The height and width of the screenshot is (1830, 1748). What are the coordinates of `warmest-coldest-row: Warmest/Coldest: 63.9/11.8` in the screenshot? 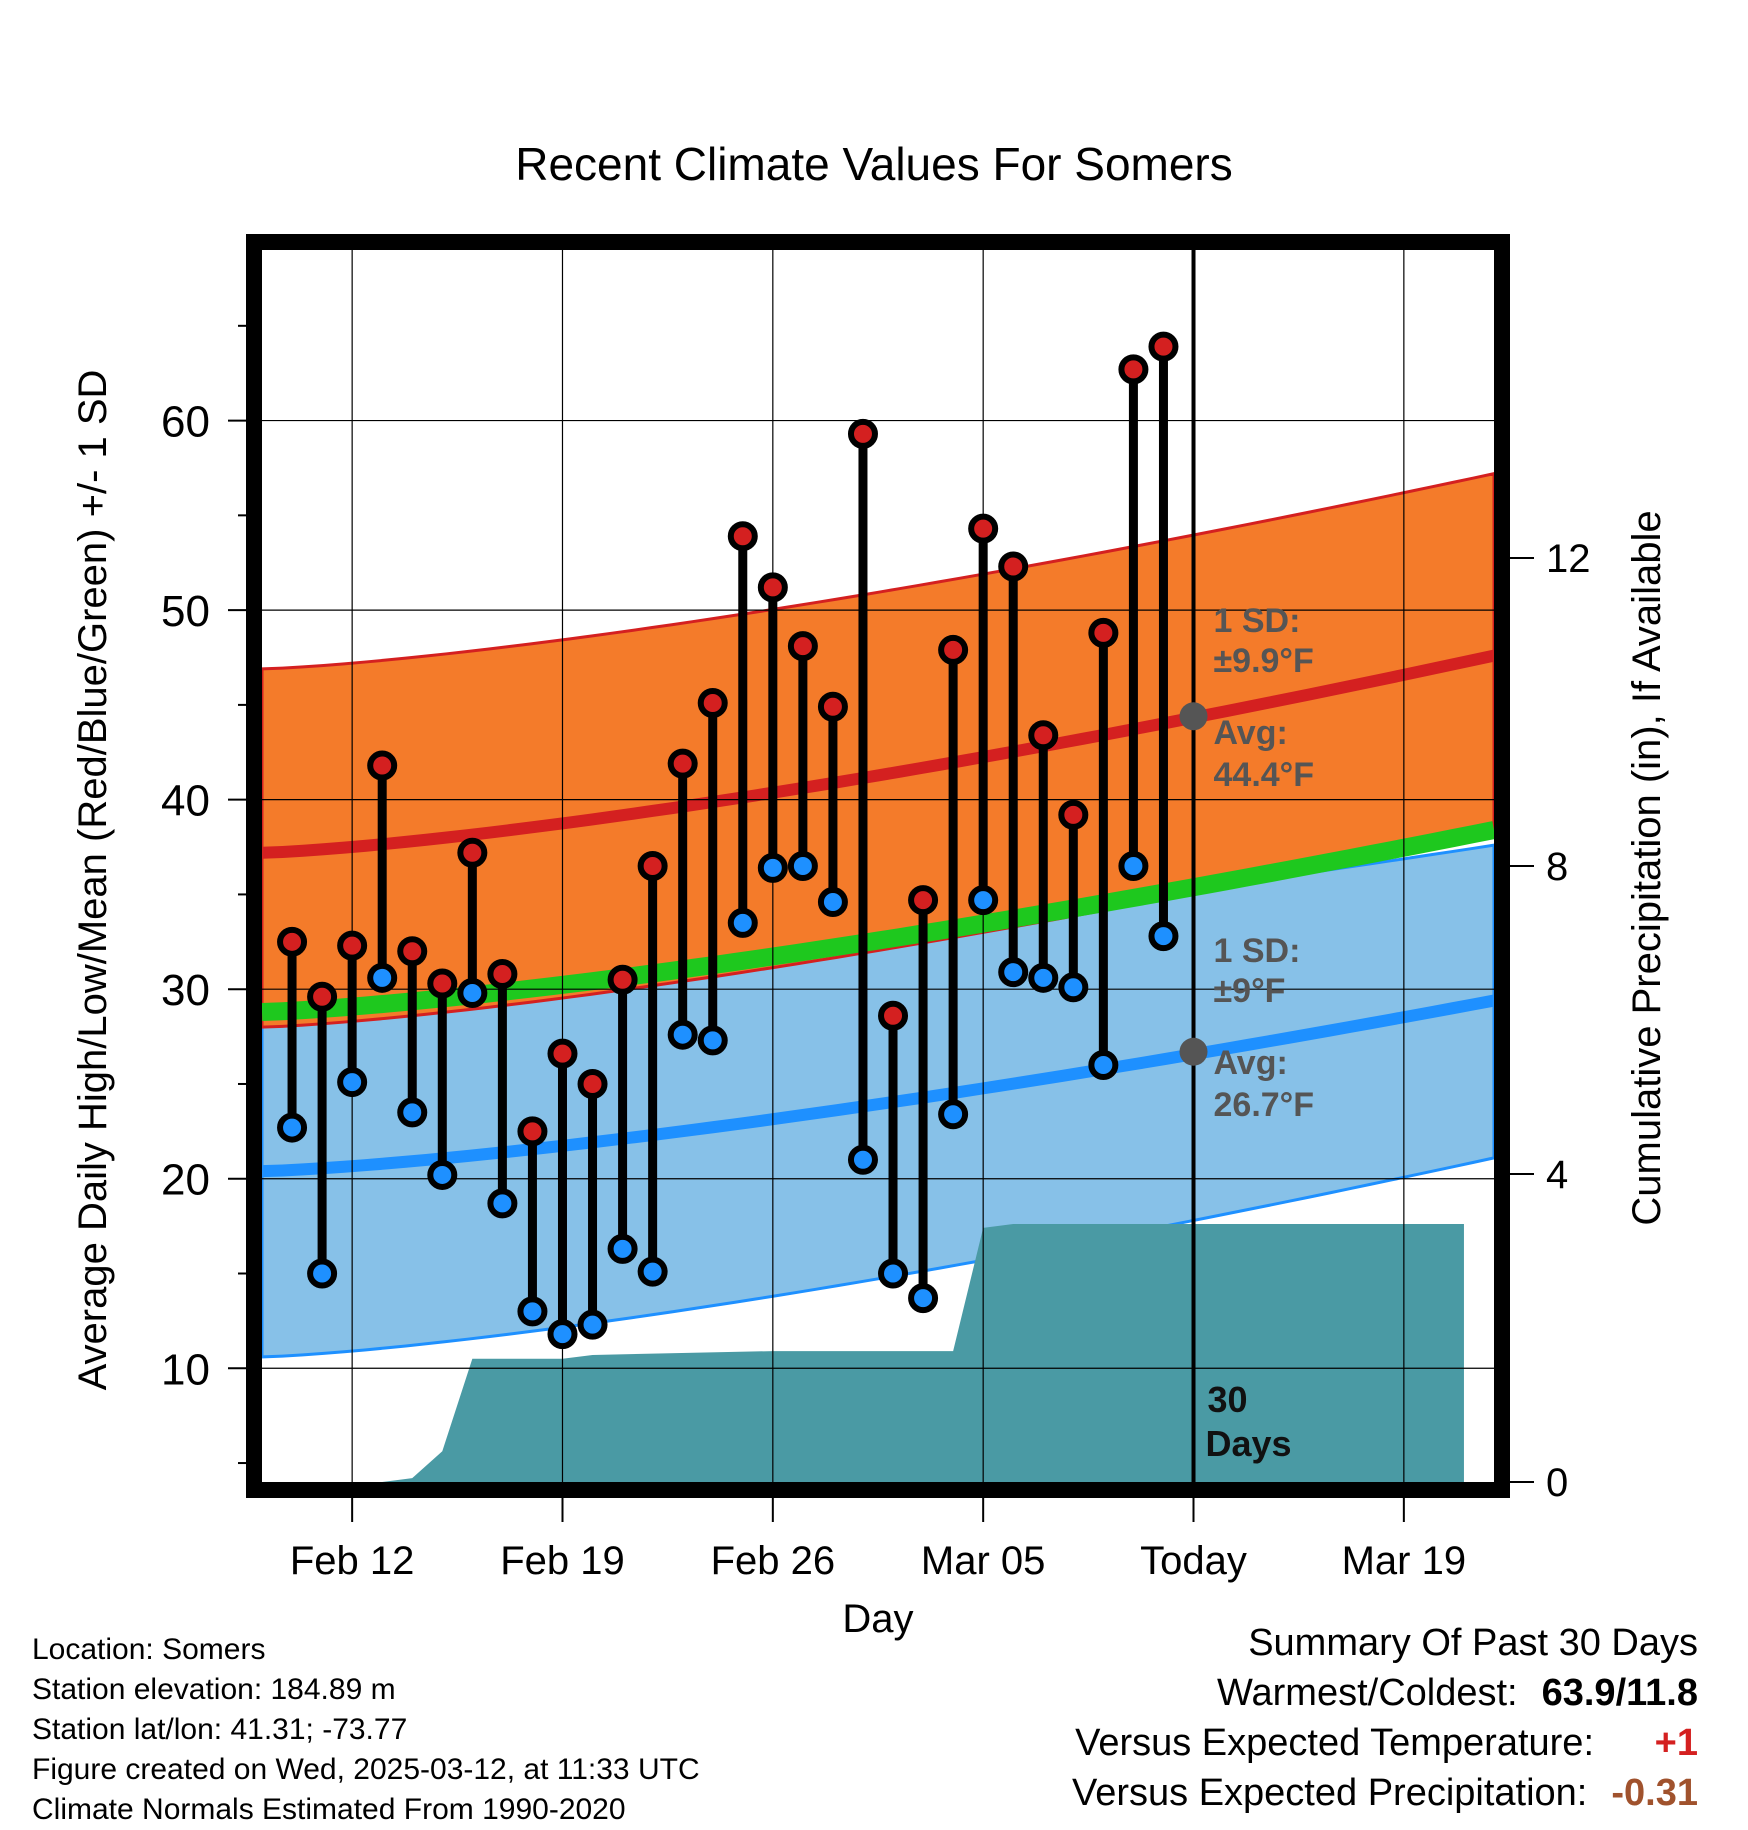 It's located at (1385, 1693).